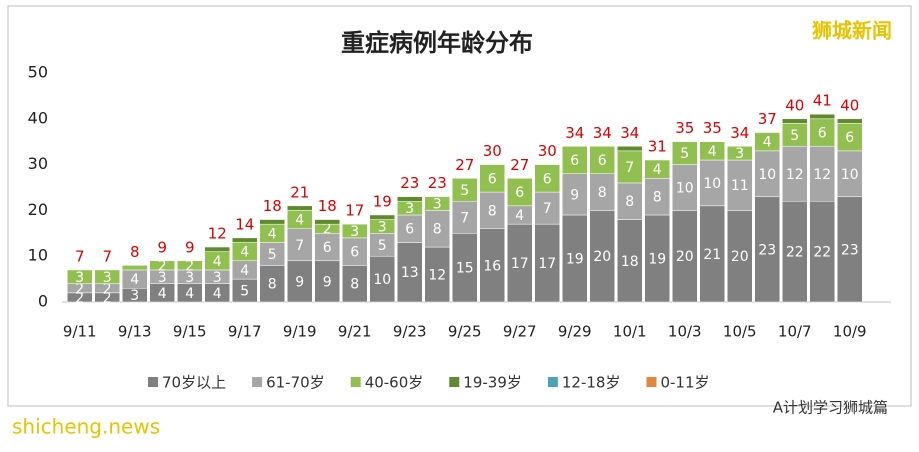 The image size is (919, 452). Describe the element at coordinates (162, 247) in the screenshot. I see `total-label: 9` at that location.